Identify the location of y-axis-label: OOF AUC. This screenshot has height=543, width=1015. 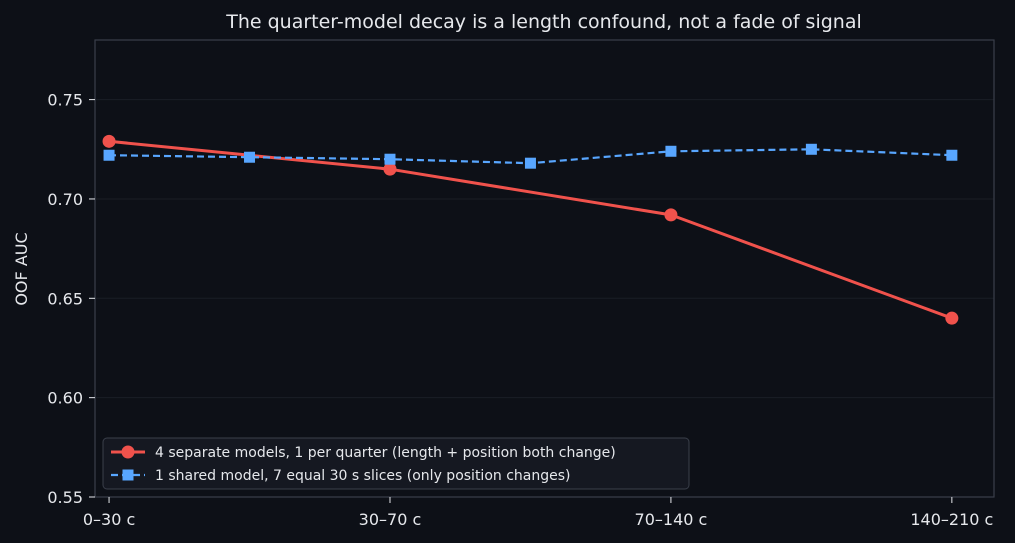
(21, 268).